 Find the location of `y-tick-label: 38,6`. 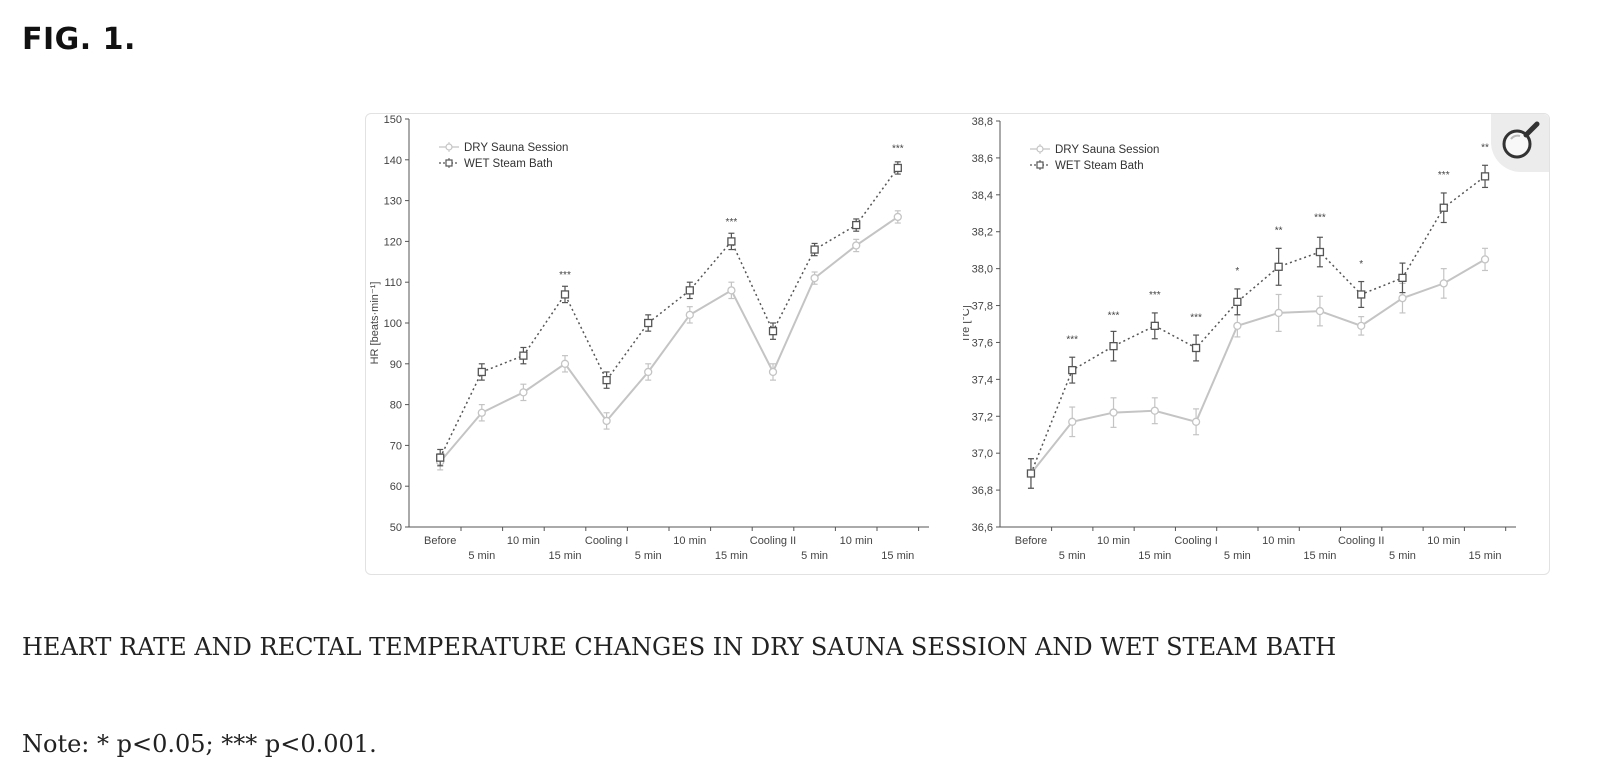

y-tick-label: 38,6 is located at coordinates (982, 159).